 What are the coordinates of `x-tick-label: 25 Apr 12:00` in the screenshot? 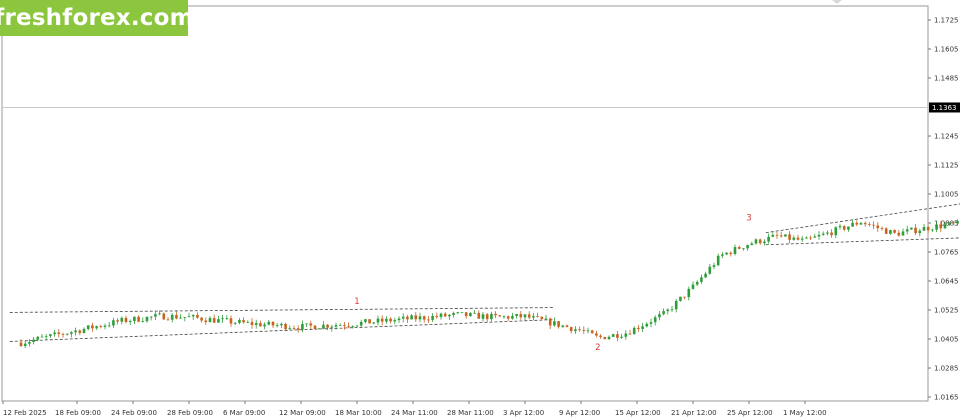 It's located at (750, 413).